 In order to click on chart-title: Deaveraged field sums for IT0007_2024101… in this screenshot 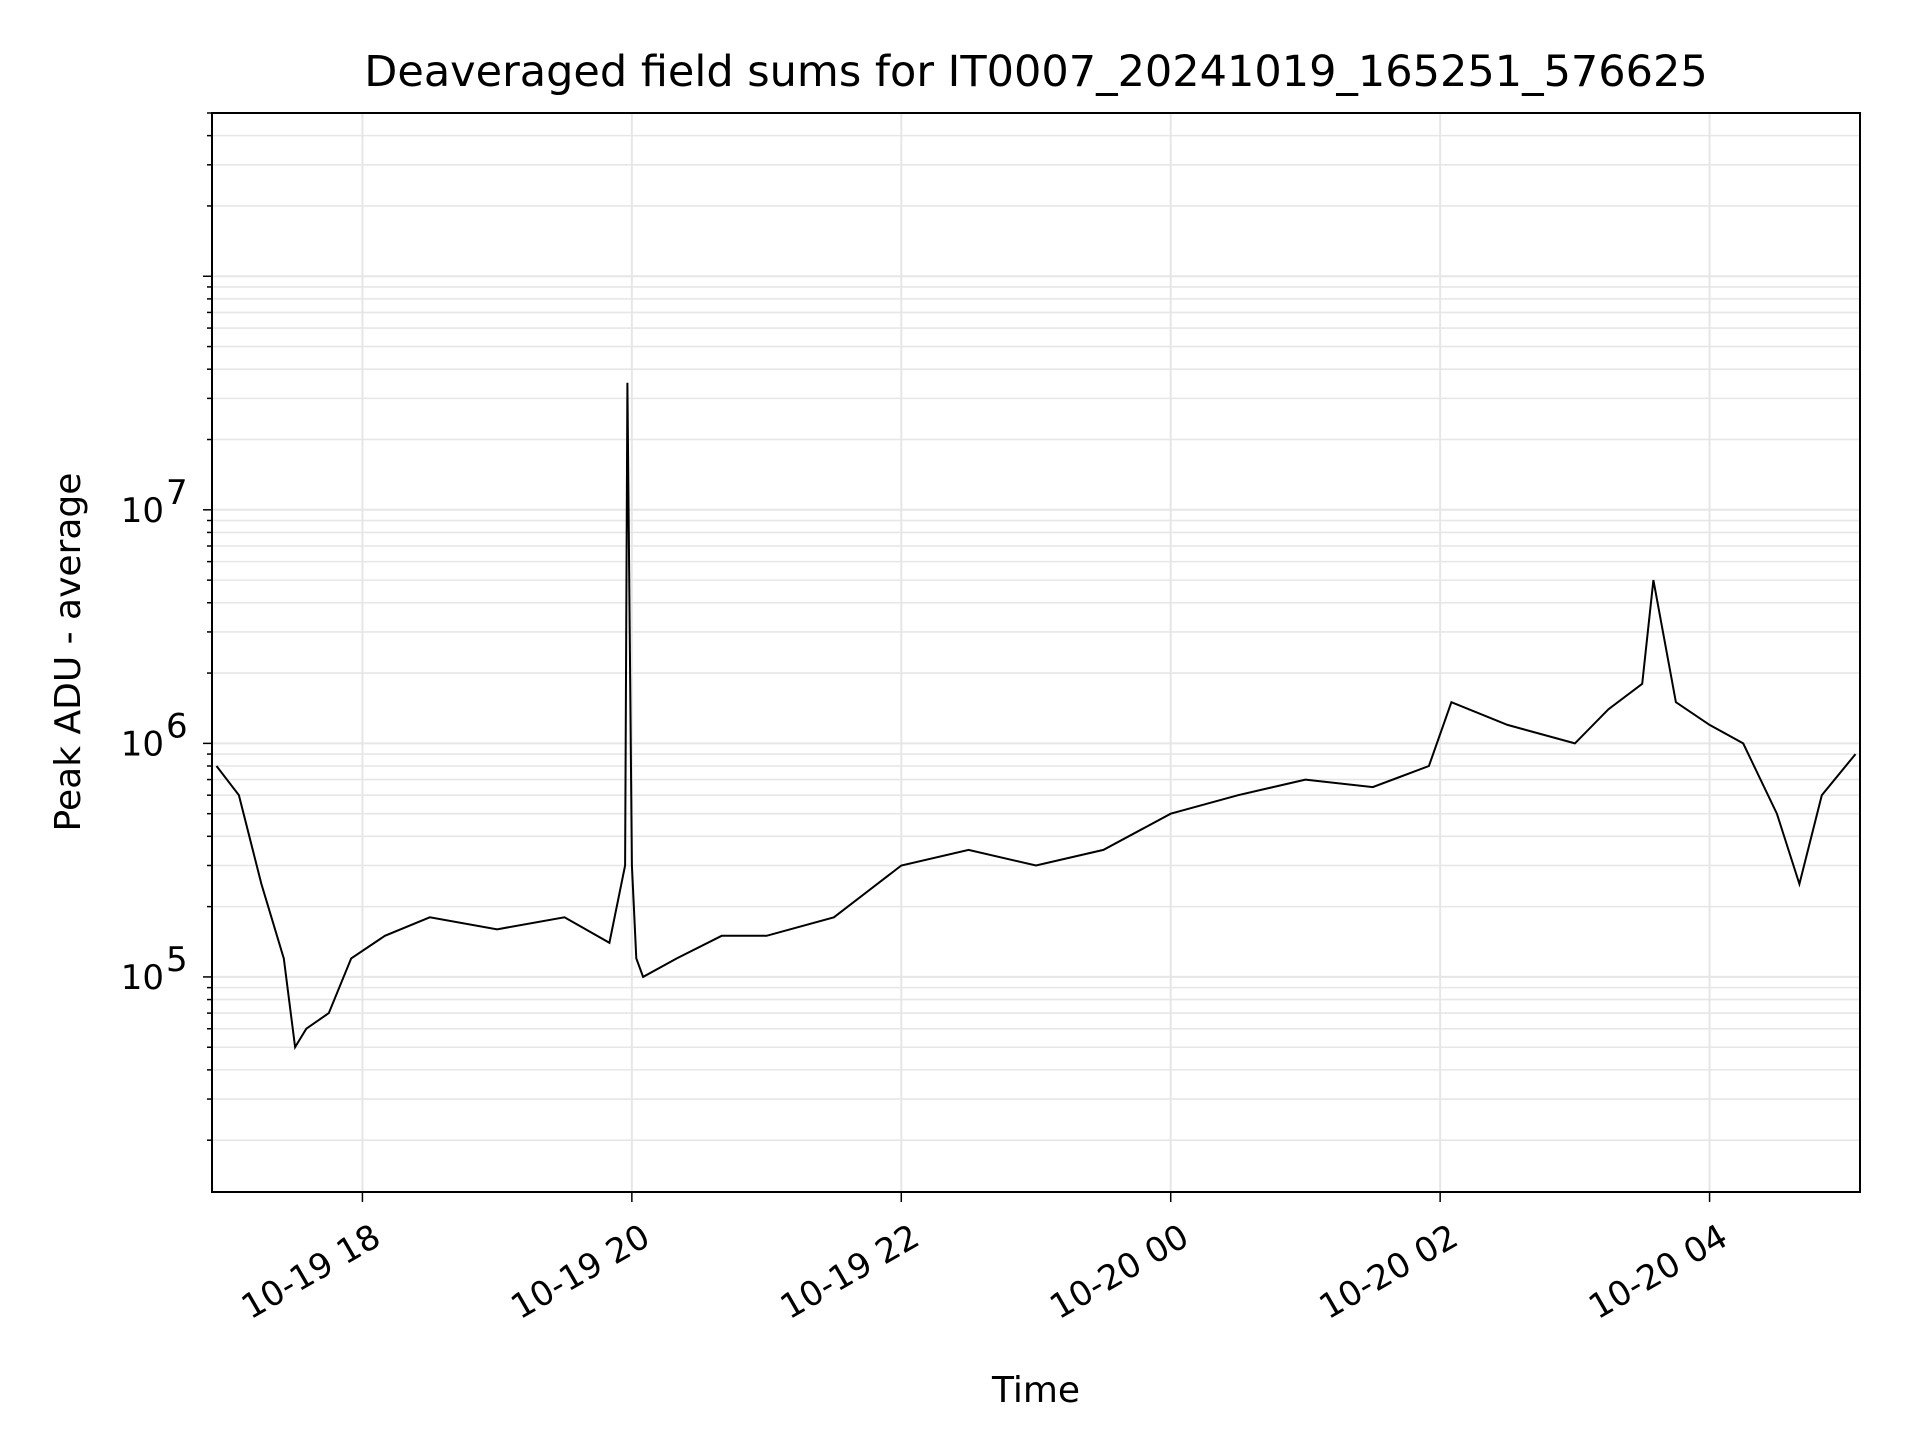, I will do `click(1035, 72)`.